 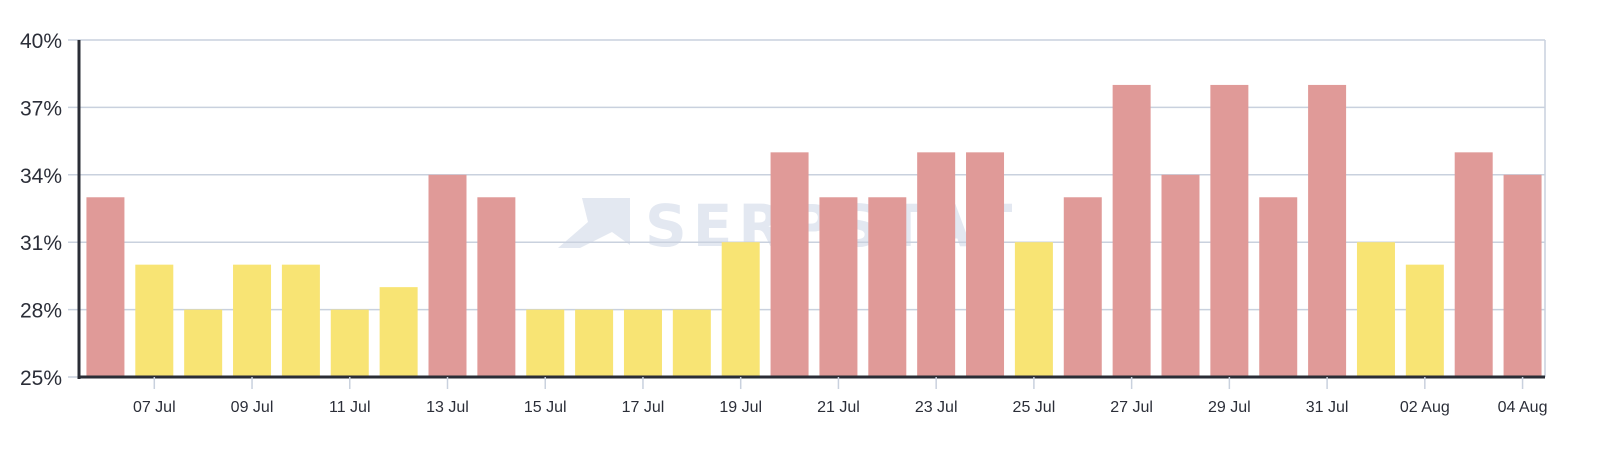 I want to click on x-tick-label: 23 Jul, so click(x=936, y=407).